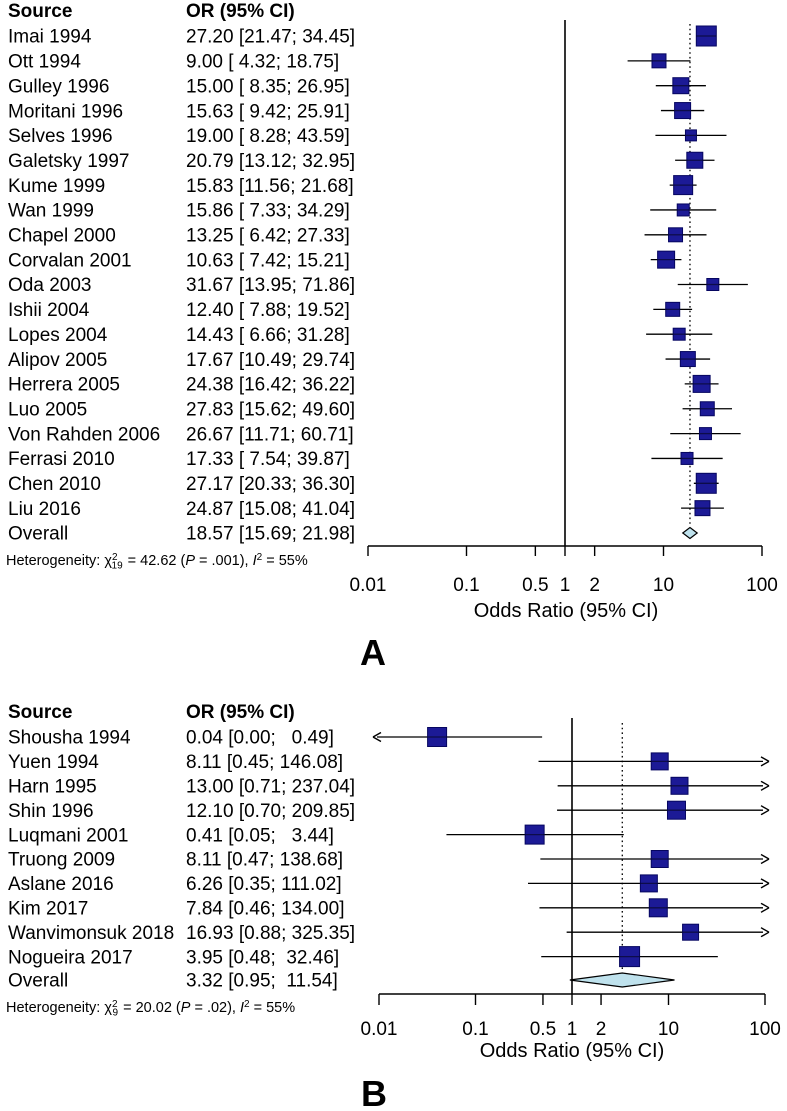 This screenshot has height=1111, width=787. I want to click on ci-arrow-left-icon, so click(377, 737).